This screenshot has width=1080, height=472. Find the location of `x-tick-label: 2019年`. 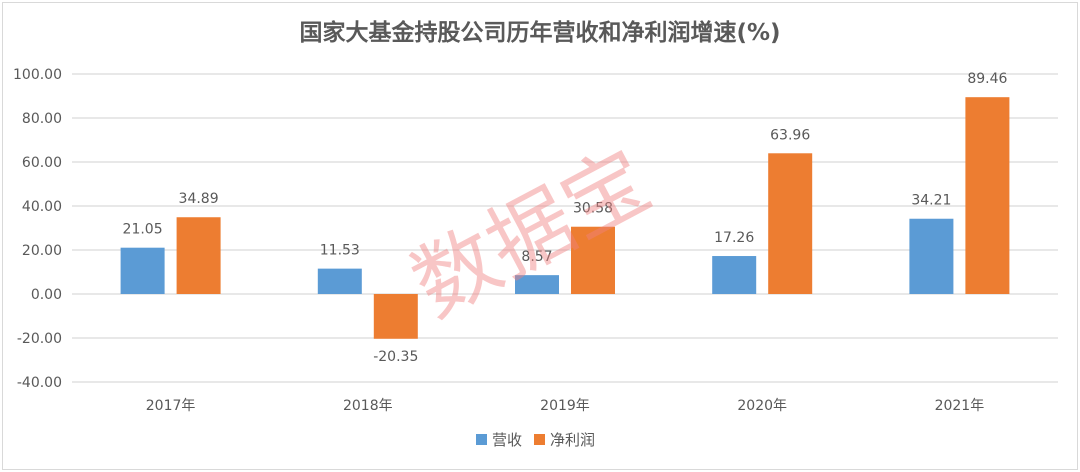

x-tick-label: 2019年 is located at coordinates (565, 406).